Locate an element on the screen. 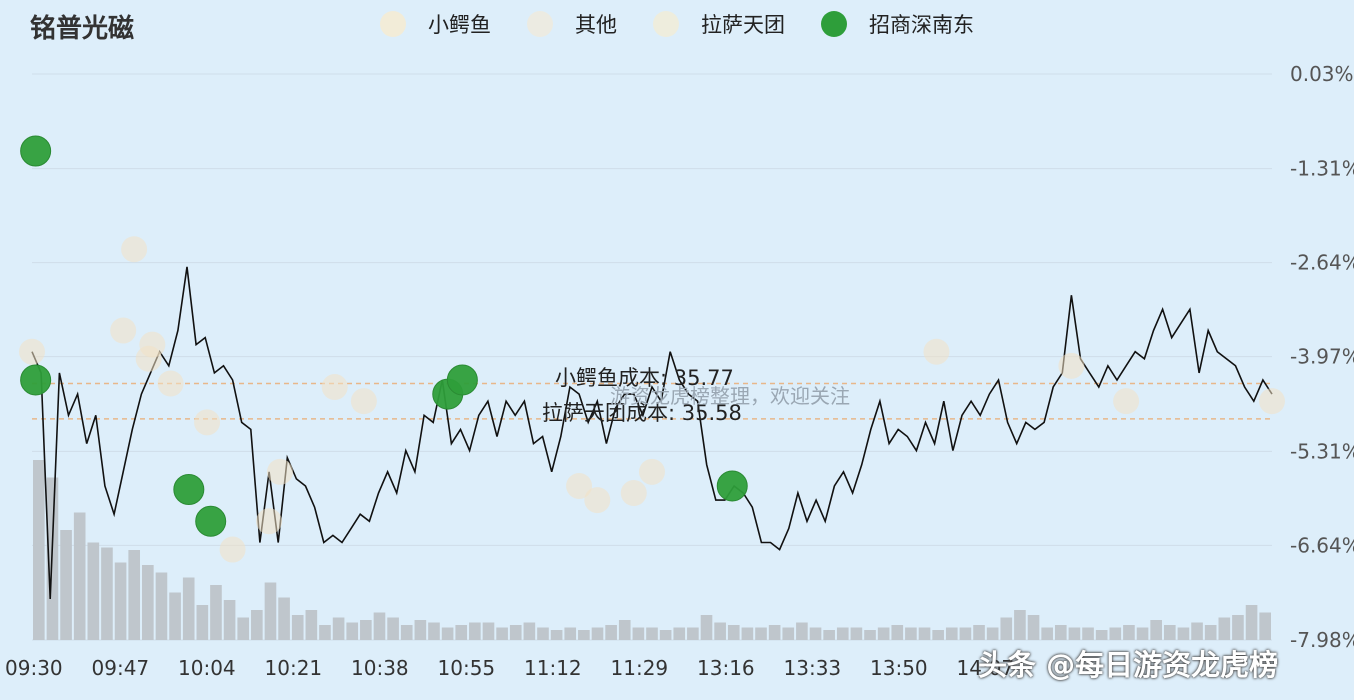 The width and height of the screenshot is (1354, 700). legend-label-lasa: 拉萨天团 is located at coordinates (743, 25).